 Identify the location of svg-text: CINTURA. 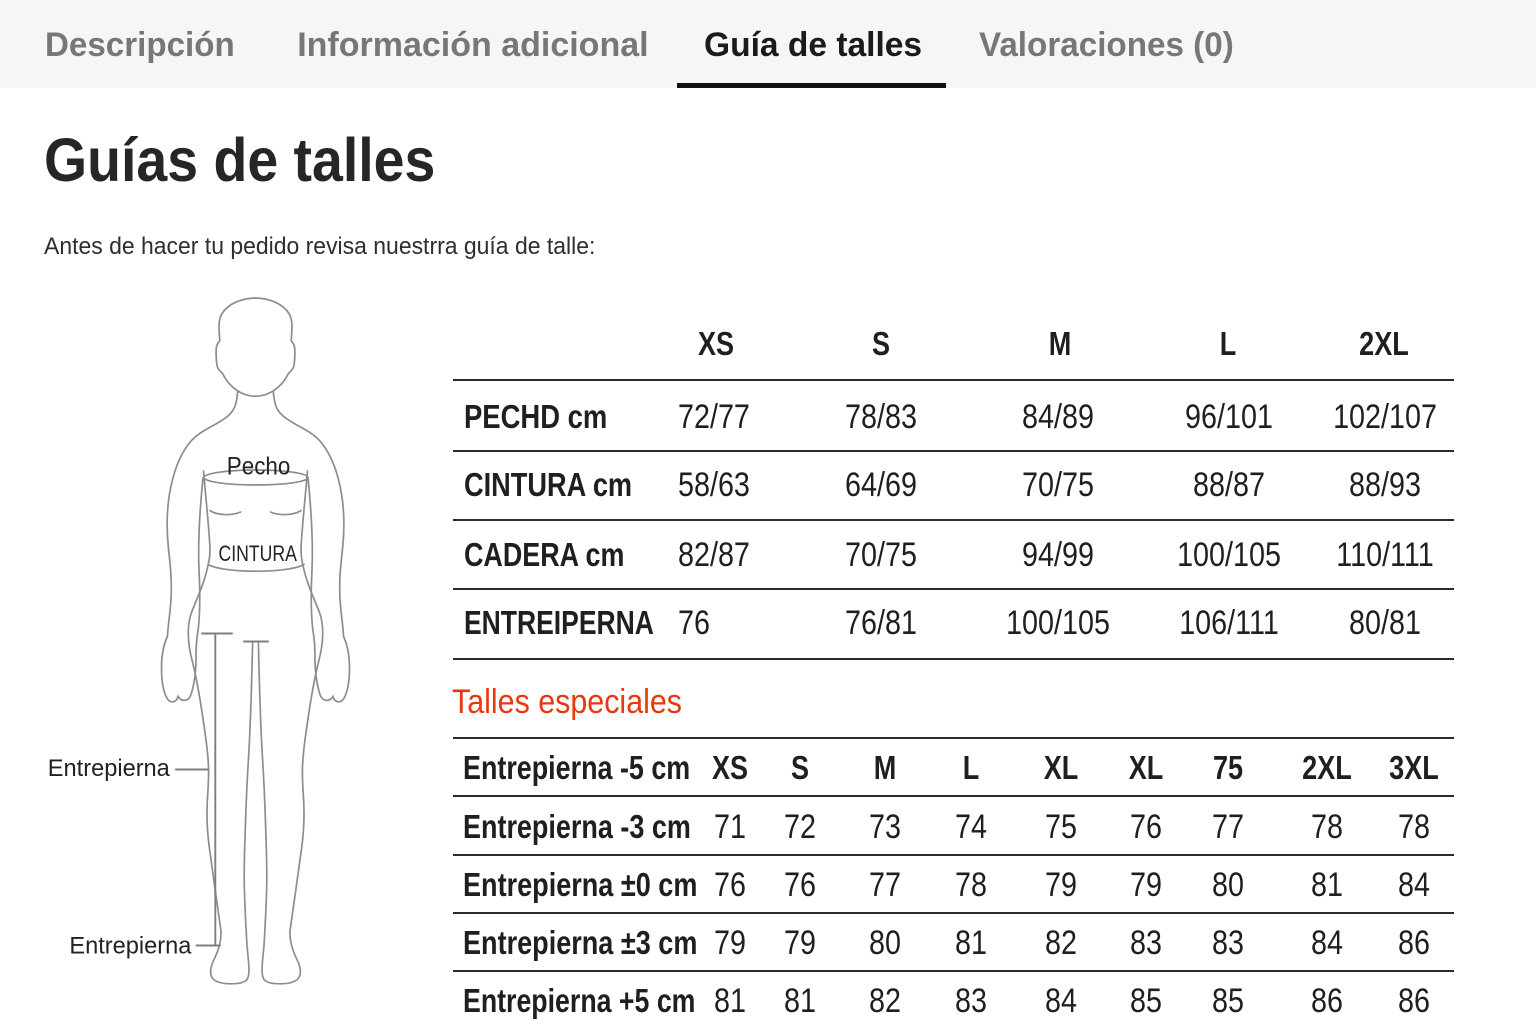
(258, 553).